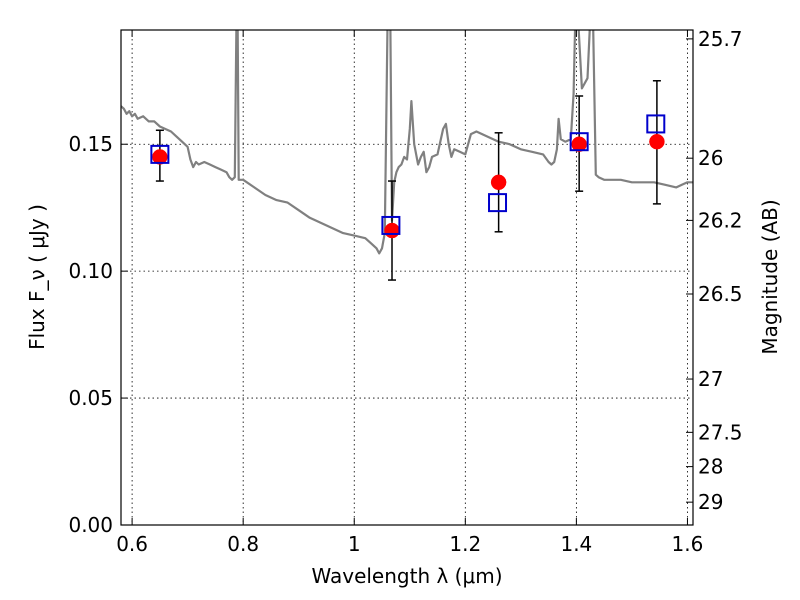 This screenshot has height=600, width=800. I want to click on y2-tick-label: 26.2, so click(720, 220).